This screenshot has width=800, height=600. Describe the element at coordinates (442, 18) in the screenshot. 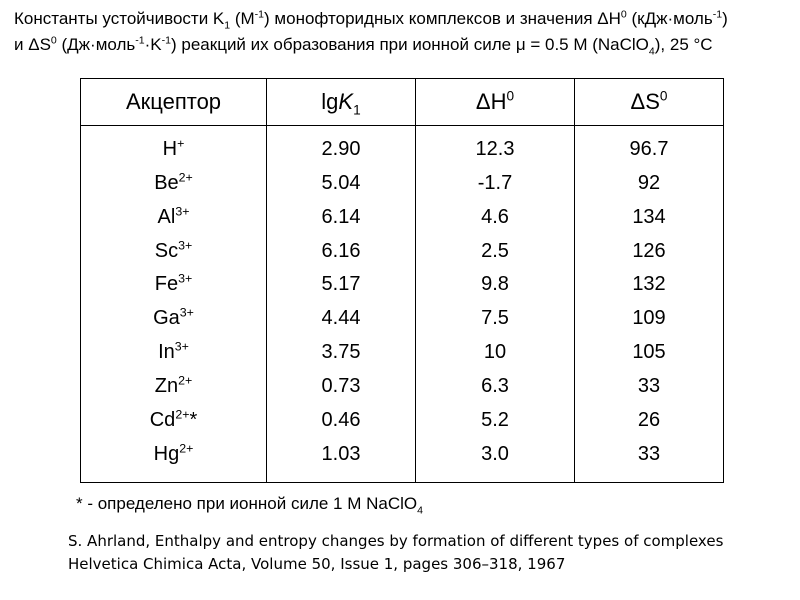

I see `caption-text: ) монофторидных комплексов и значения ΔH` at that location.